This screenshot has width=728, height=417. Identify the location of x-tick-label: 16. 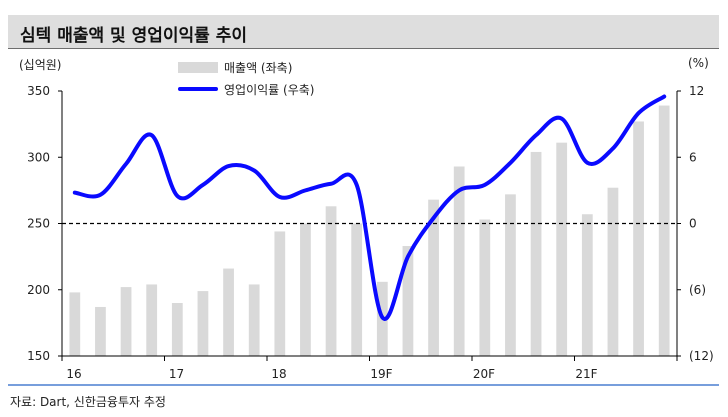
(73, 374).